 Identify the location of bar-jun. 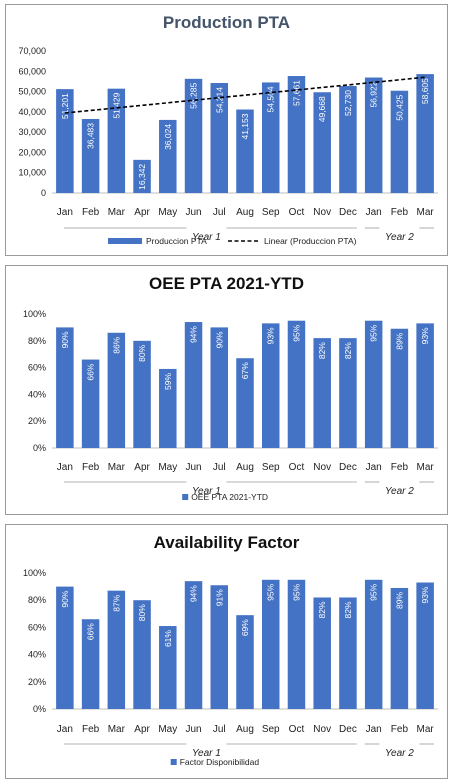
(193, 135).